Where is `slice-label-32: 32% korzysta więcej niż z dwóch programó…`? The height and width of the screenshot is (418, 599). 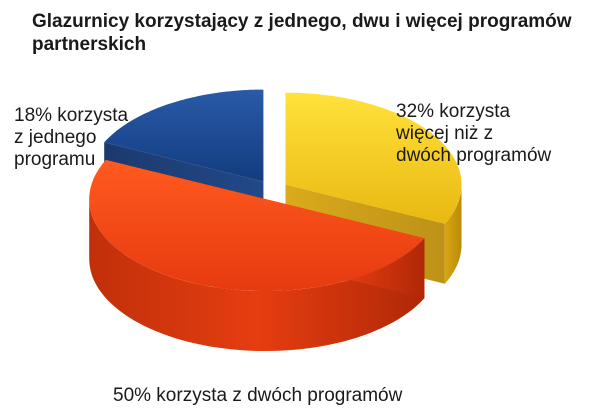 slice-label-32: 32% korzysta więcej niż z dwóch programó… is located at coordinates (474, 133).